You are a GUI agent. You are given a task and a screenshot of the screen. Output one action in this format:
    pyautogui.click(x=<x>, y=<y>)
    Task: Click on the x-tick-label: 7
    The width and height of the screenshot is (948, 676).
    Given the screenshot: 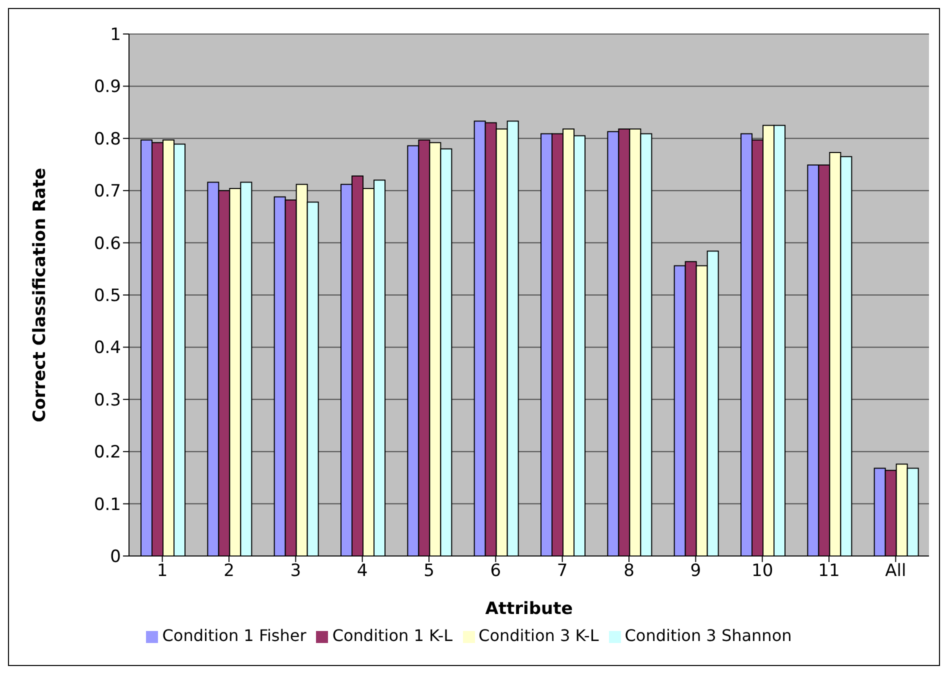 What is the action you would take?
    pyautogui.click(x=562, y=571)
    